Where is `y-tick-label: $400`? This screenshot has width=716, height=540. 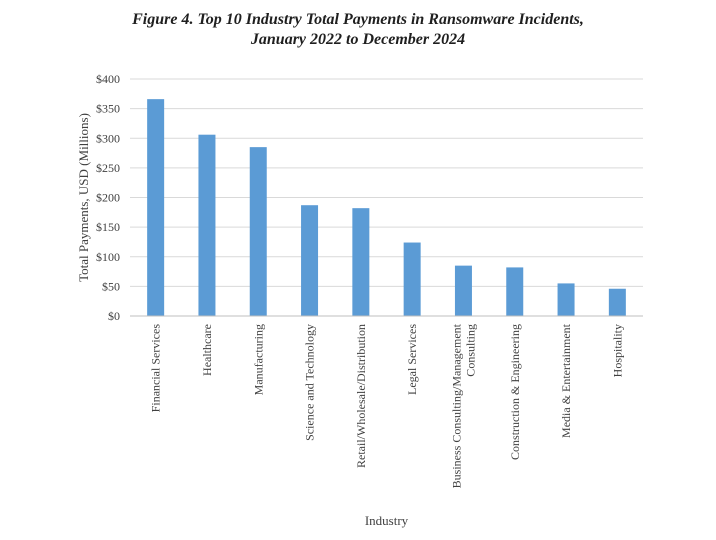 y-tick-label: $400 is located at coordinates (108, 79).